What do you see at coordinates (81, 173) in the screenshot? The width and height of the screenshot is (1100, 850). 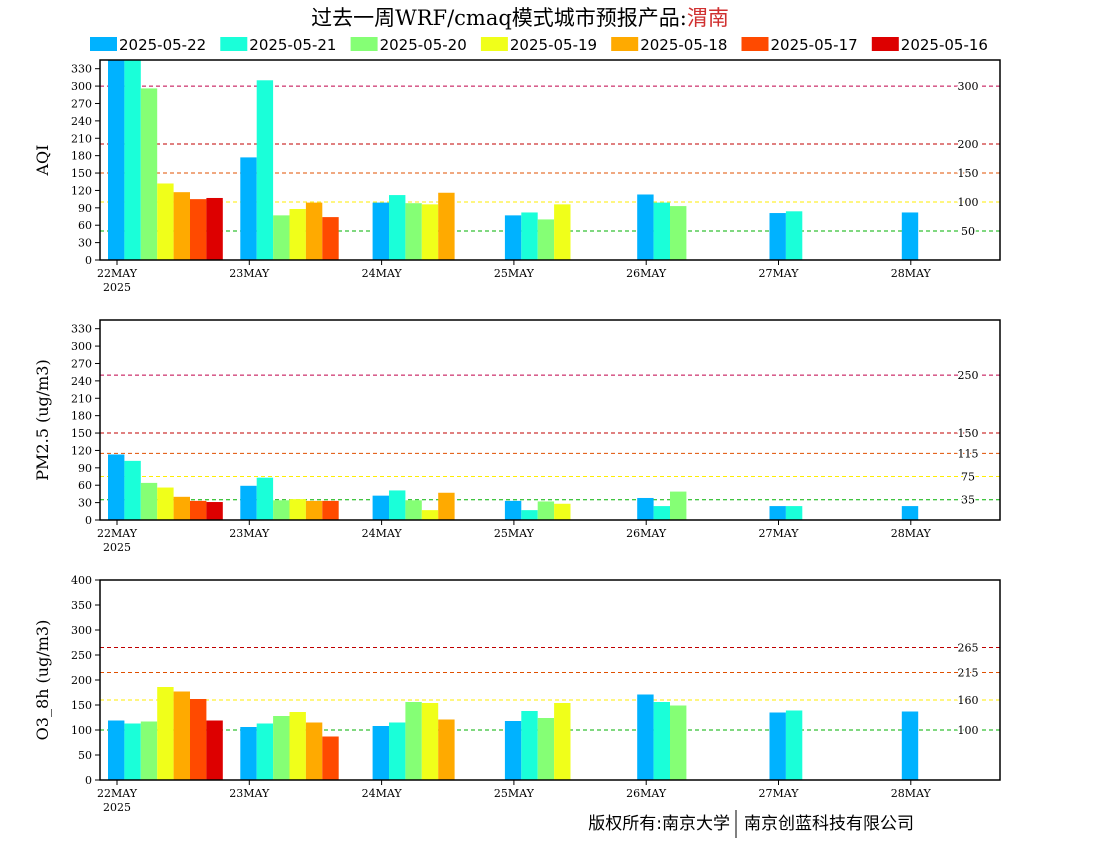 I see `y-tick-label: 150` at bounding box center [81, 173].